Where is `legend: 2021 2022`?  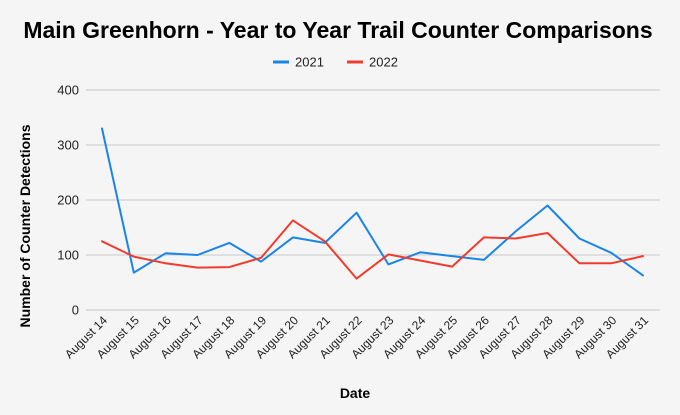
legend: 2021 2022 is located at coordinates (335, 62).